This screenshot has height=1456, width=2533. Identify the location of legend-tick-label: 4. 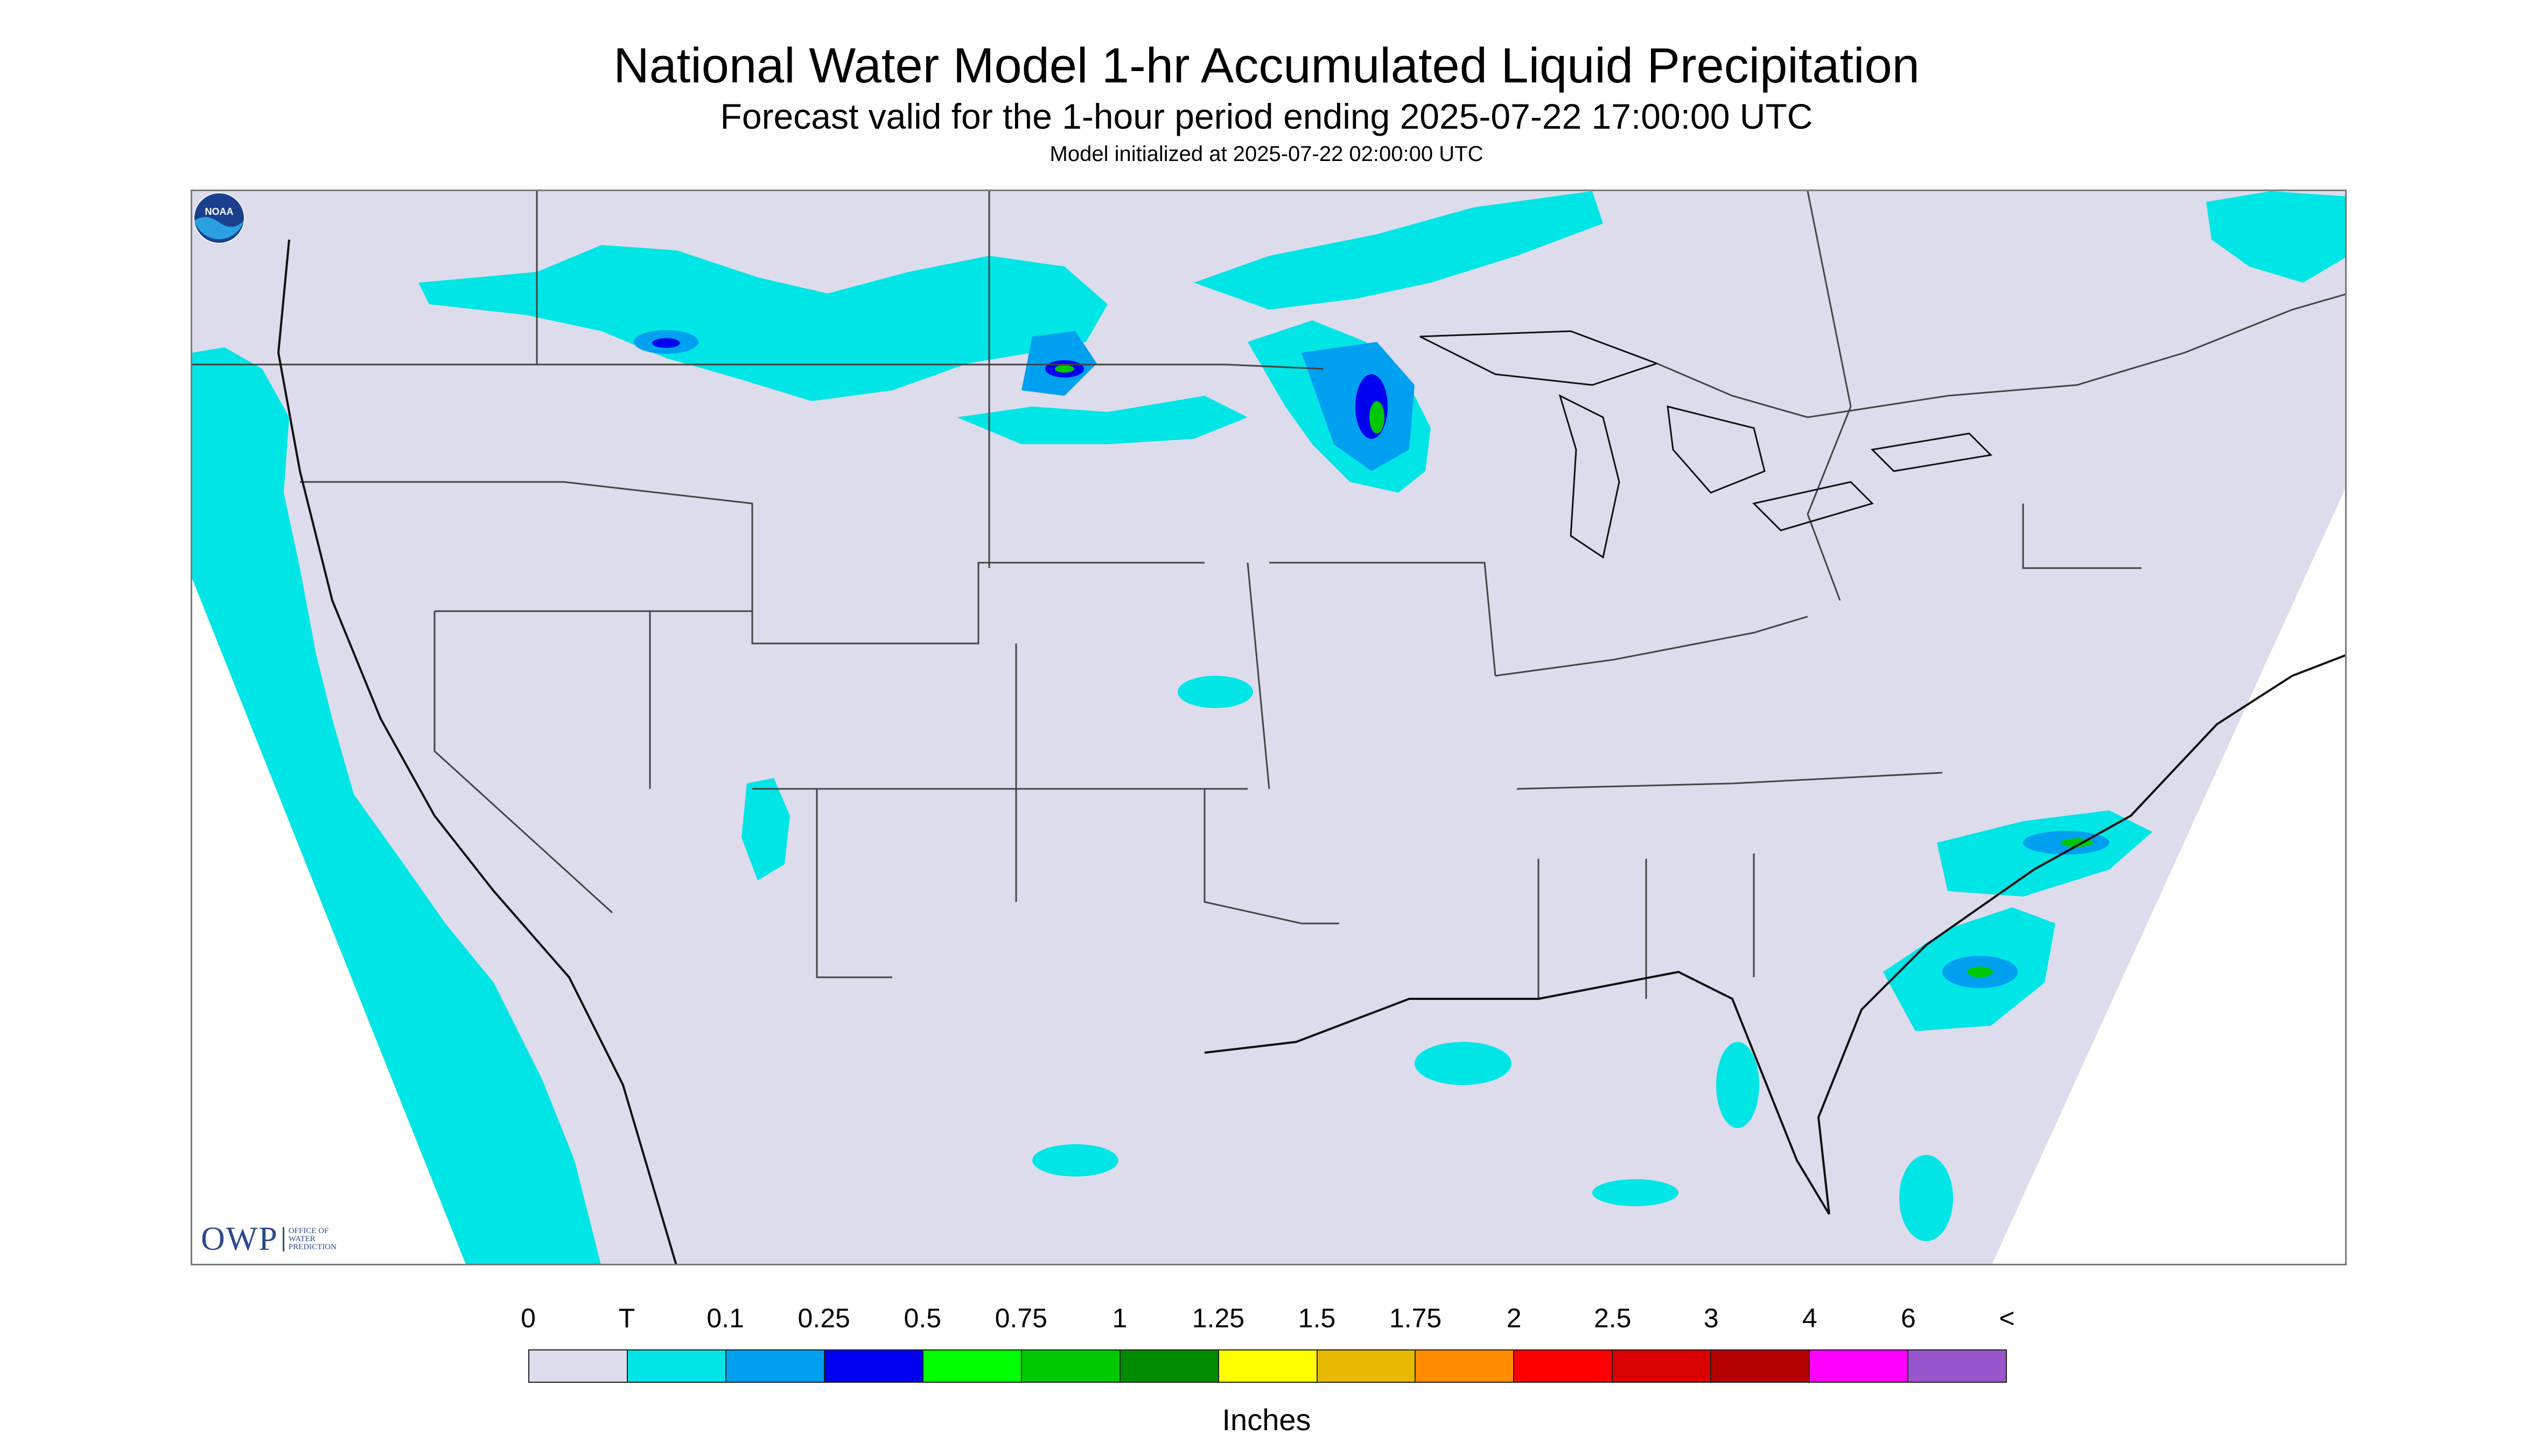
(1810, 1318).